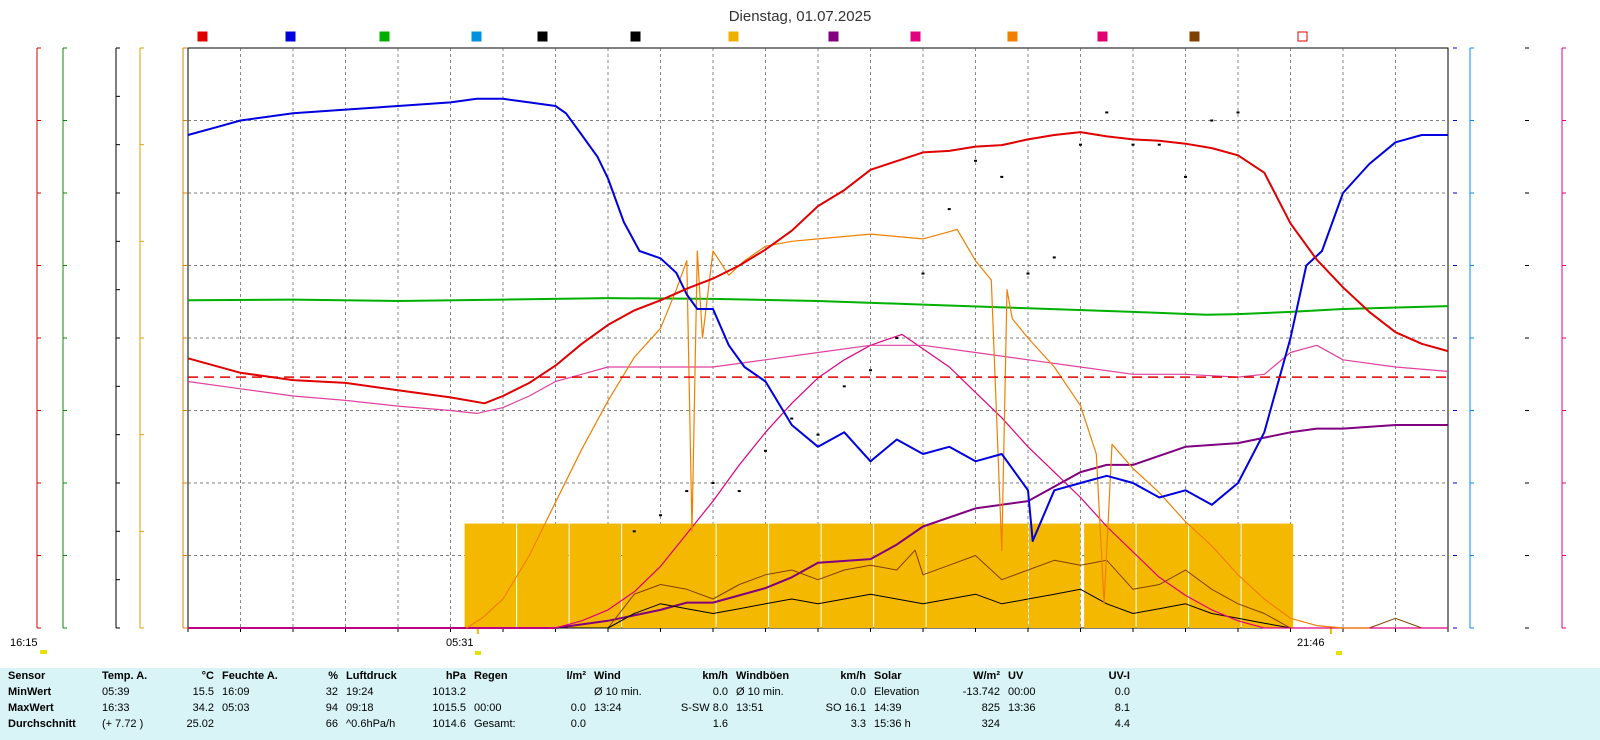 Image resolution: width=1600 pixels, height=740 pixels. I want to click on stats-cell: 05:03, so click(236, 708).